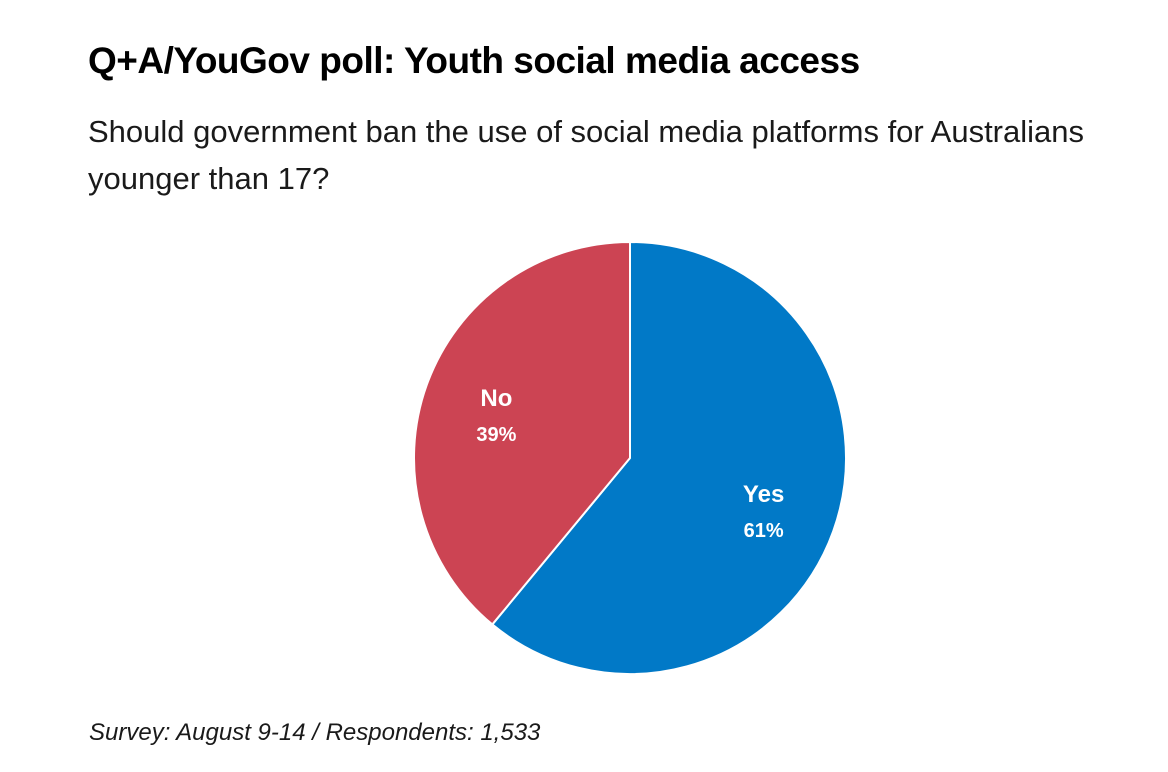 Image resolution: width=1168 pixels, height=772 pixels. Describe the element at coordinates (496, 398) in the screenshot. I see `slice-label-no: No` at that location.